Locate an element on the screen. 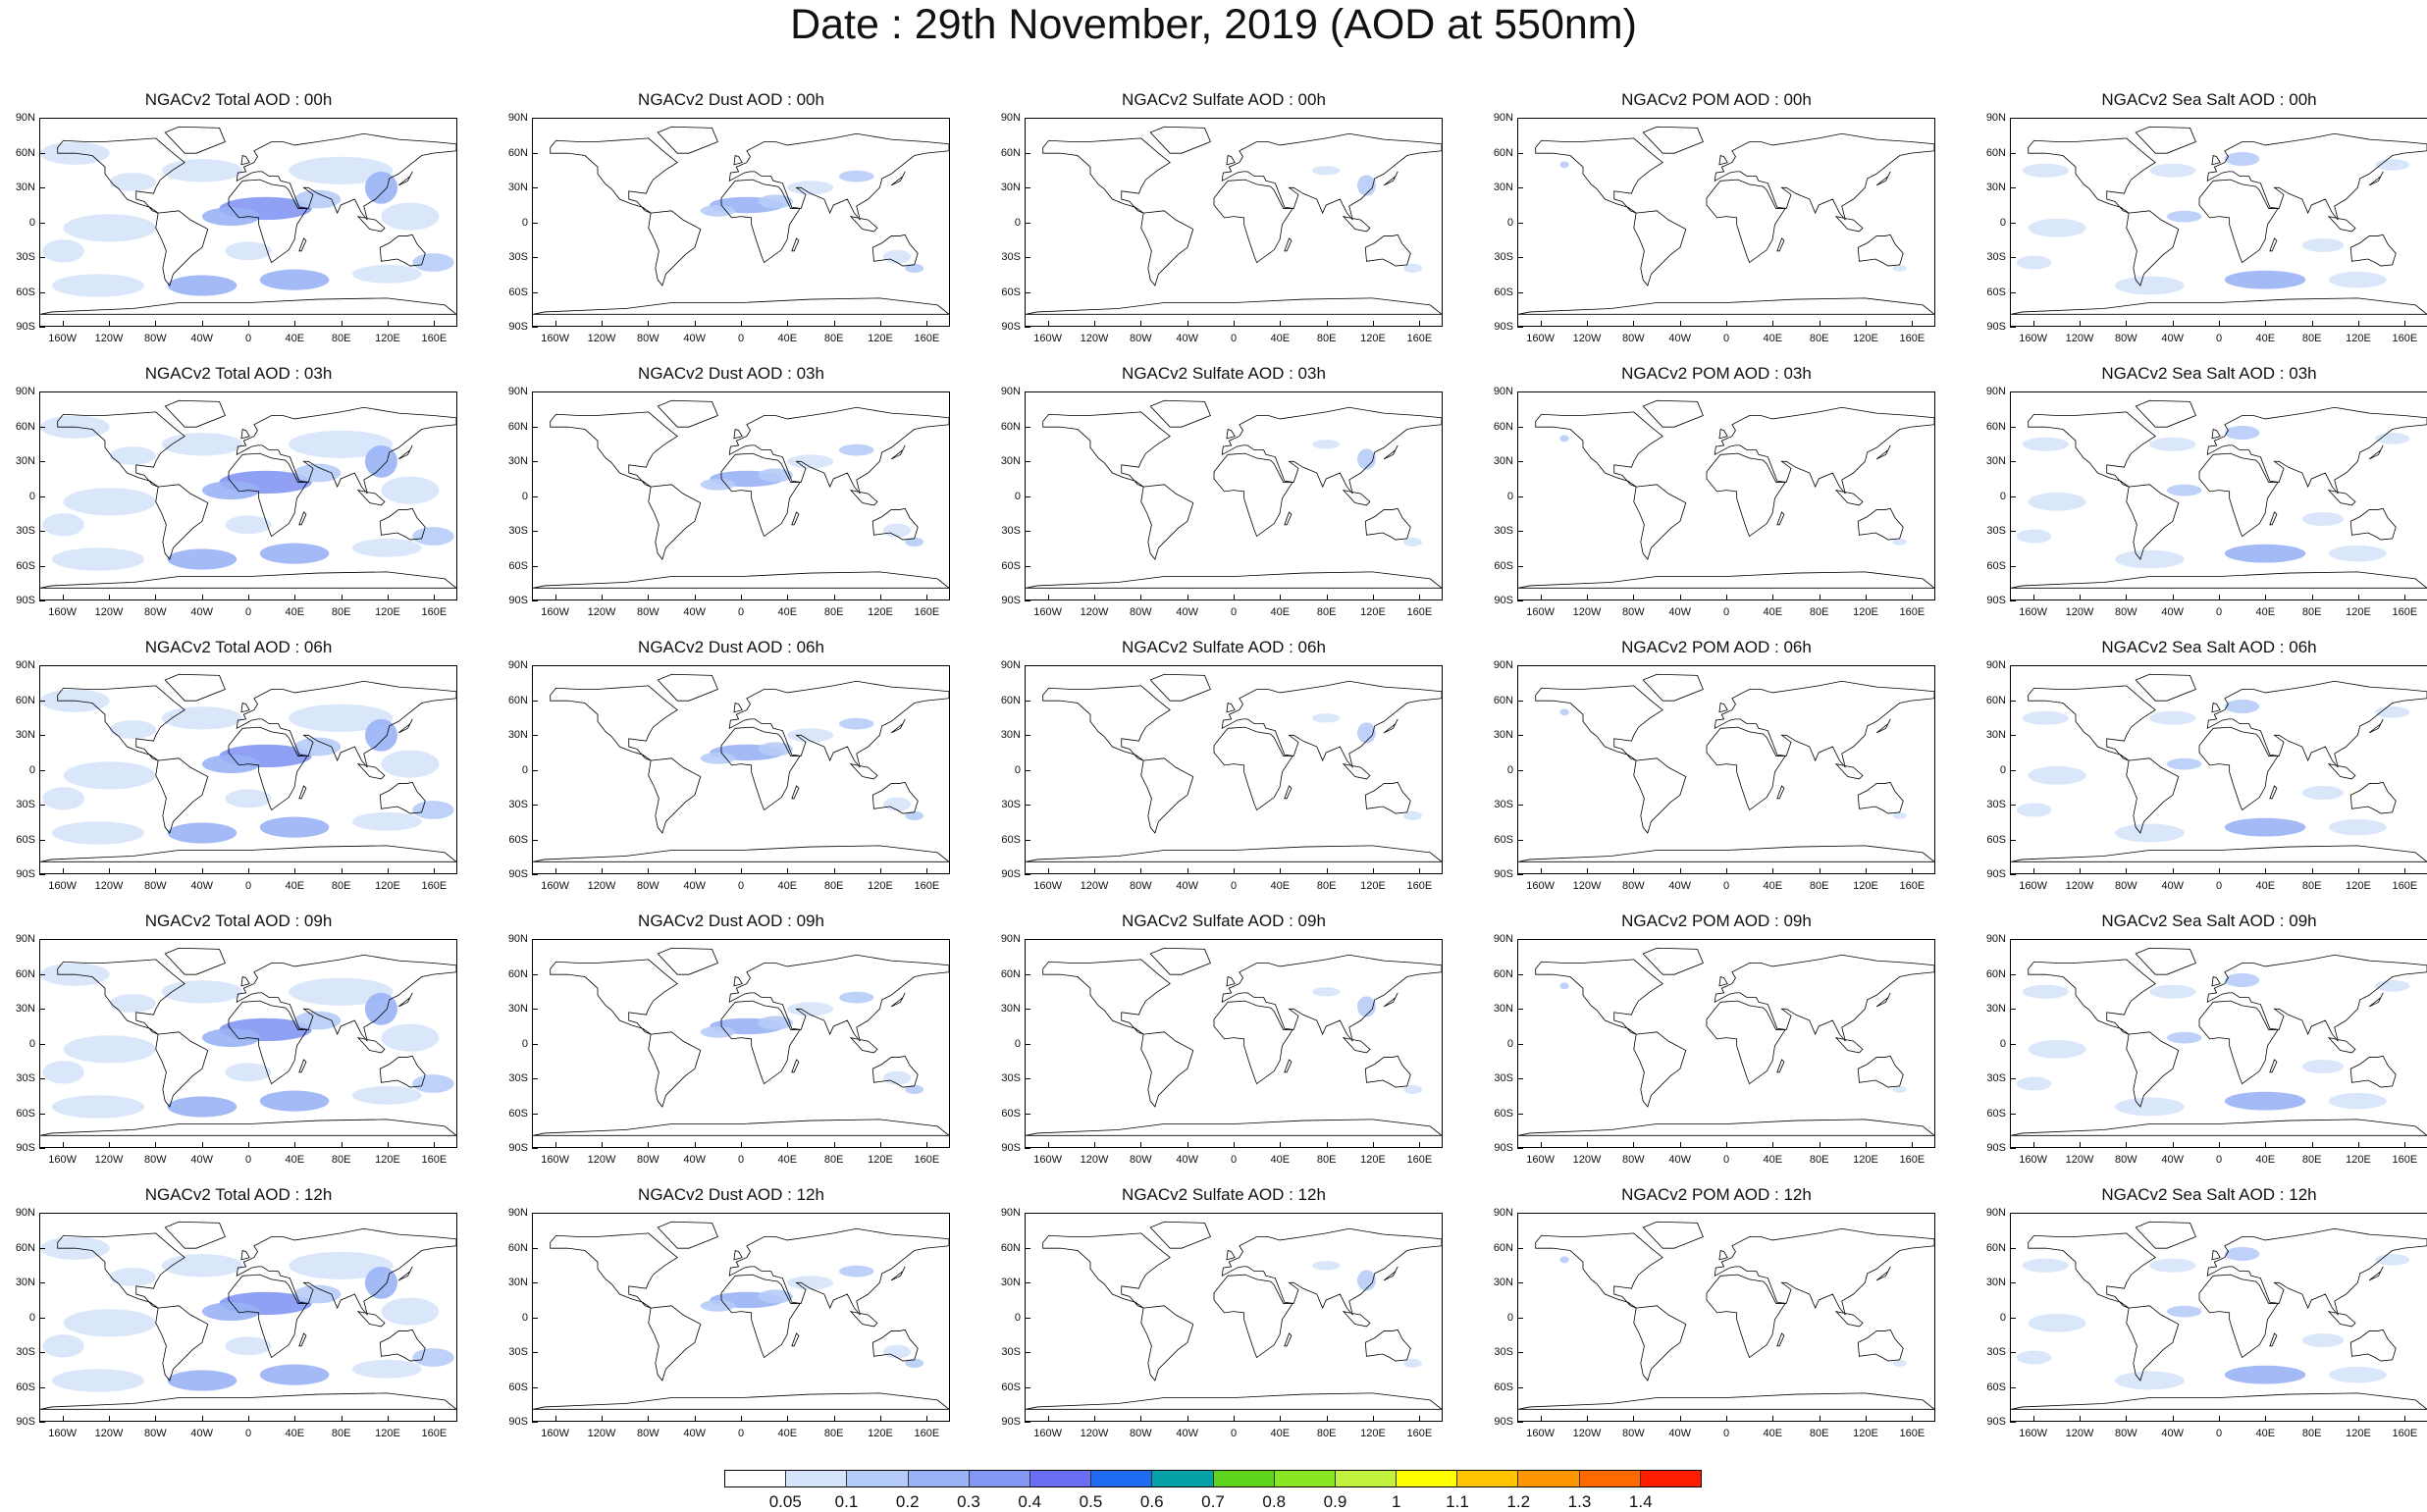  panel-title: NGACv2 Sulfate AOD : 03h is located at coordinates (1224, 373).